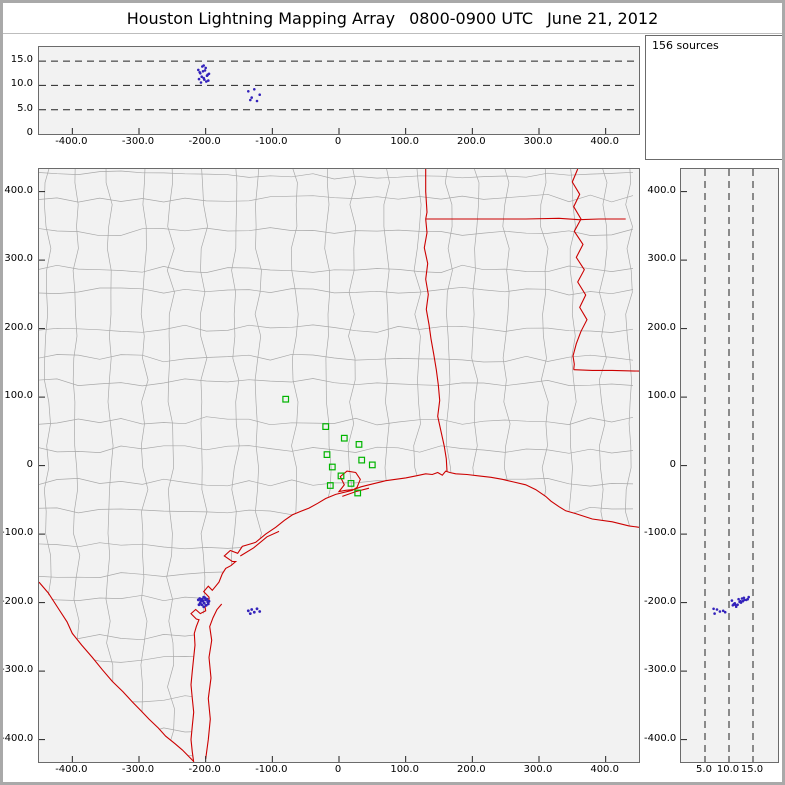  I want to click on title-network: Houston Lightning Mapping Array, so click(261, 18).